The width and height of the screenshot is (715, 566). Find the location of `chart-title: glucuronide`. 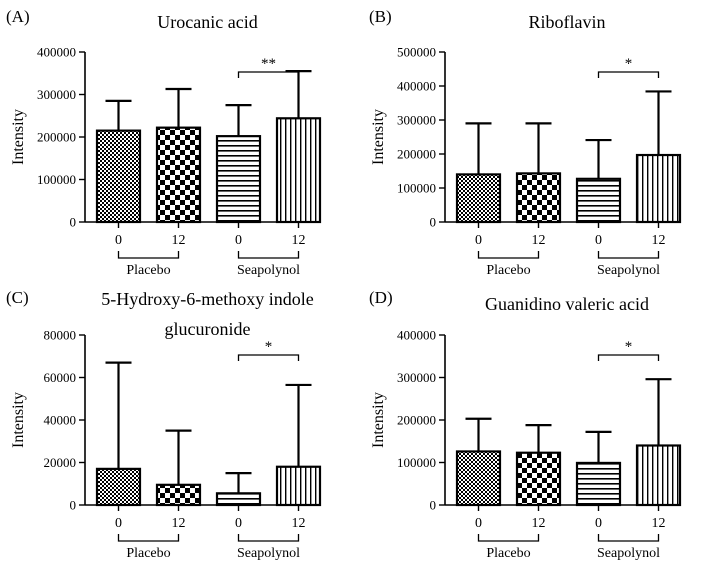

chart-title: glucuronide is located at coordinates (208, 329).